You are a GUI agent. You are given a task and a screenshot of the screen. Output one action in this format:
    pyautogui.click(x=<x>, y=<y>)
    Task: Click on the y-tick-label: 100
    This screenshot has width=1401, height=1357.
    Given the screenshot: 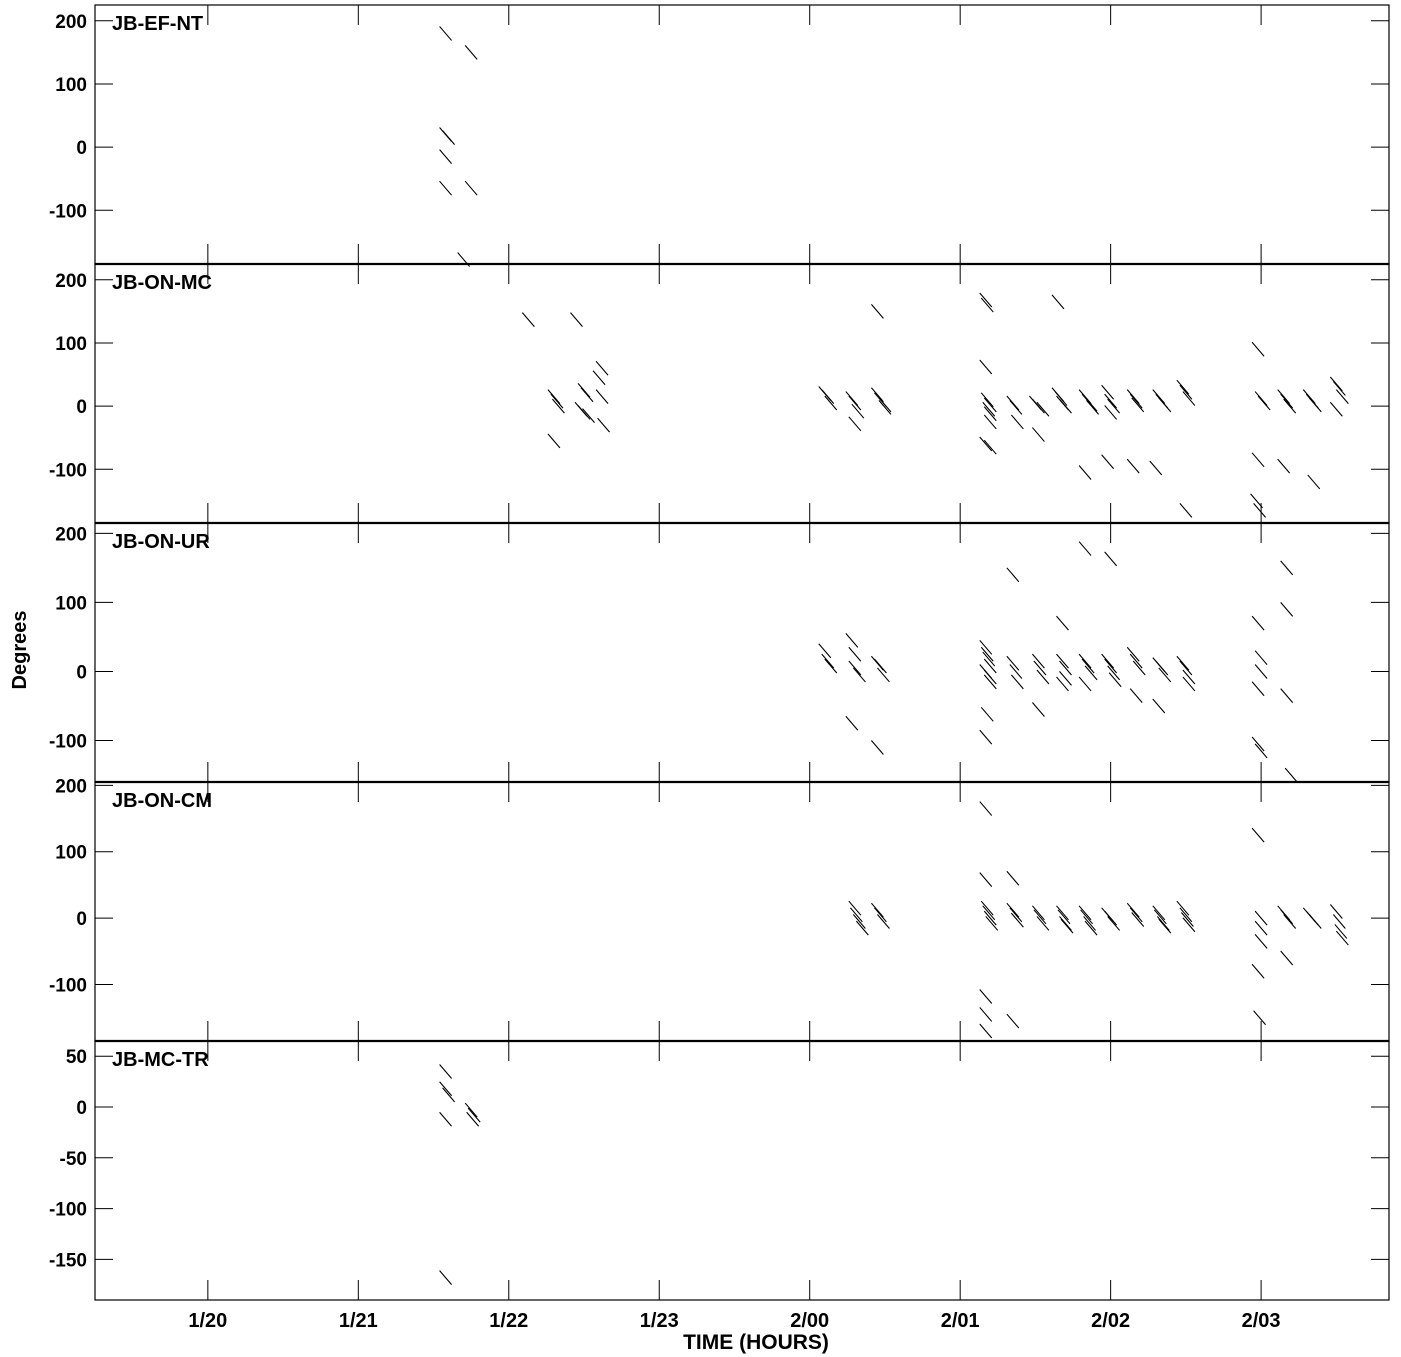 What is the action you would take?
    pyautogui.click(x=71, y=603)
    